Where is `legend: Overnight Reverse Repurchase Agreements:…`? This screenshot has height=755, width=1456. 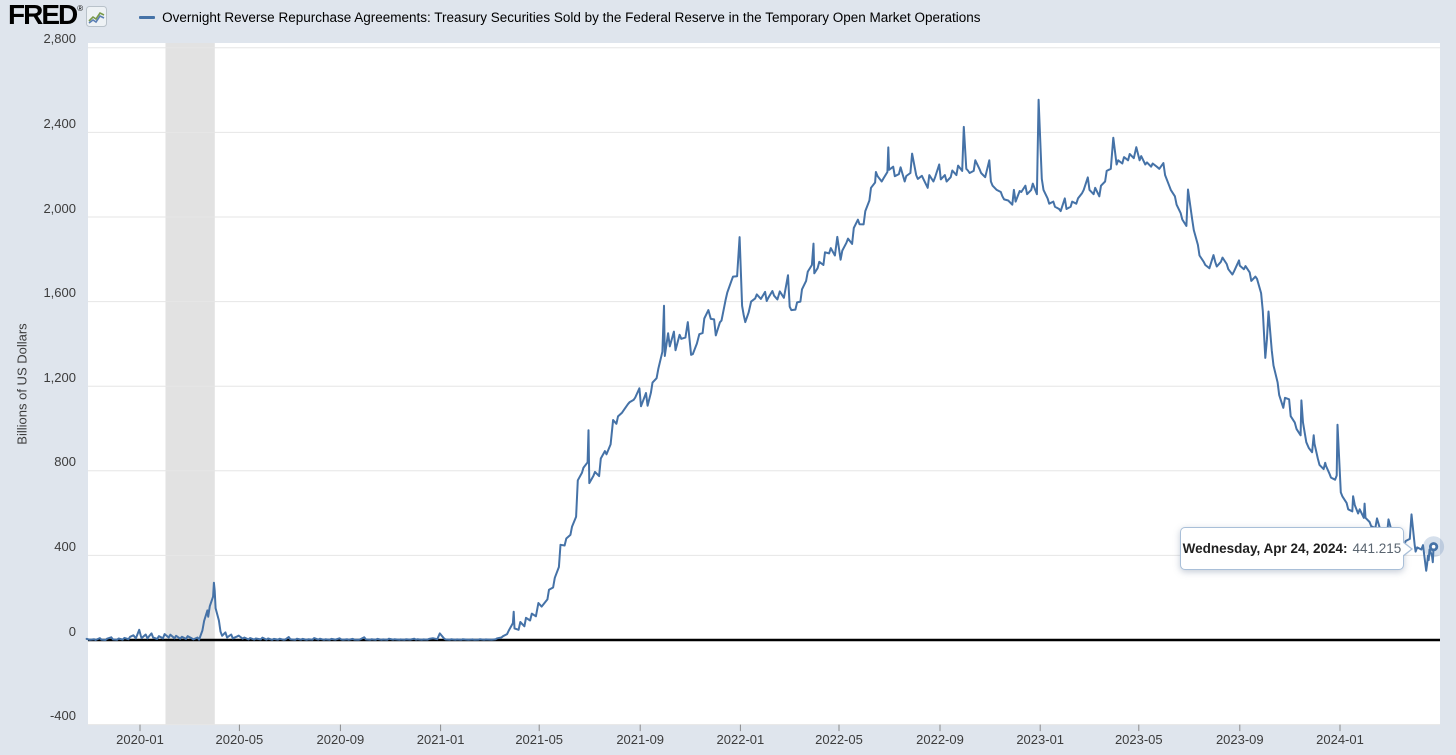
legend: Overnight Reverse Repurchase Agreements:… is located at coordinates (560, 17).